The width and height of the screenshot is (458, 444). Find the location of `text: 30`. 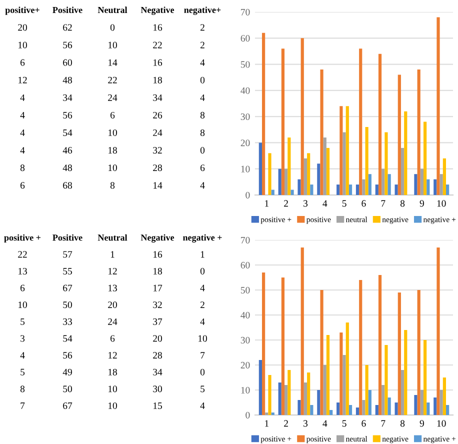

text: 30 is located at coordinates (157, 389).